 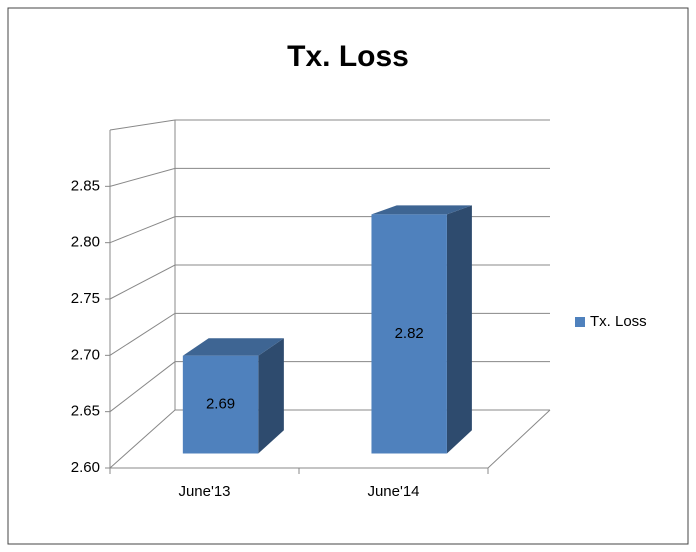 I want to click on grid-line, so click(x=329, y=177).